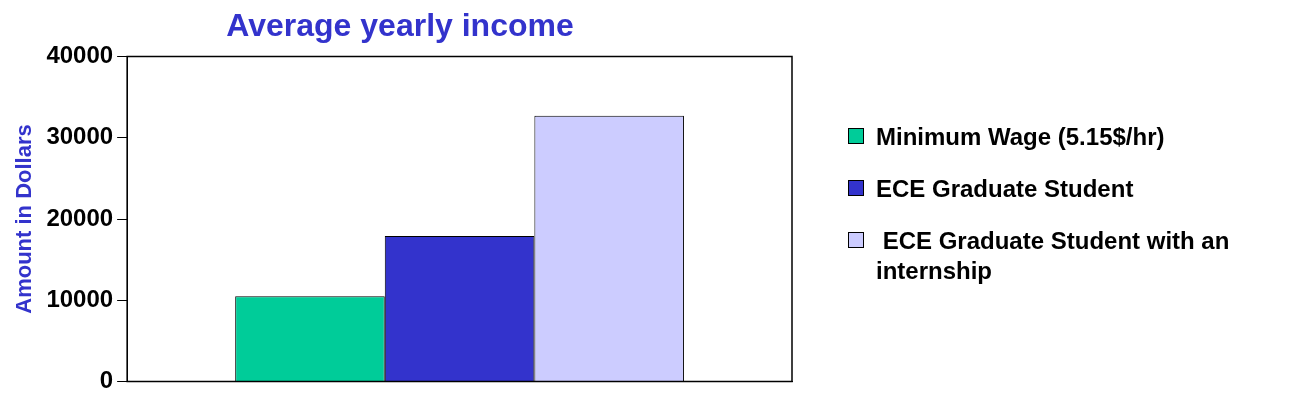 The height and width of the screenshot is (408, 1311). Describe the element at coordinates (24, 219) in the screenshot. I see `y-axis-title: Amount in Dollars` at that location.